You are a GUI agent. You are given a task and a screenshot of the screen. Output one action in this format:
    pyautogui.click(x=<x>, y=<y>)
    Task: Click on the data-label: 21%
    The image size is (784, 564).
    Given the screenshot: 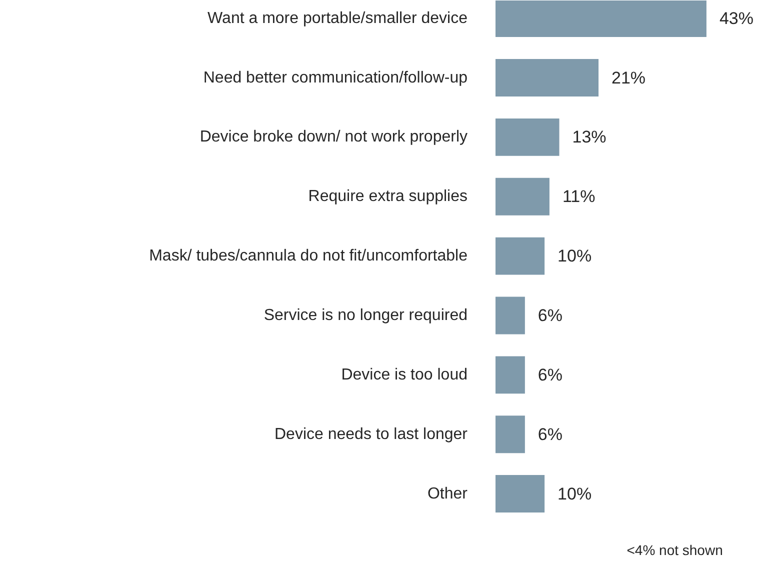 What is the action you would take?
    pyautogui.click(x=629, y=78)
    